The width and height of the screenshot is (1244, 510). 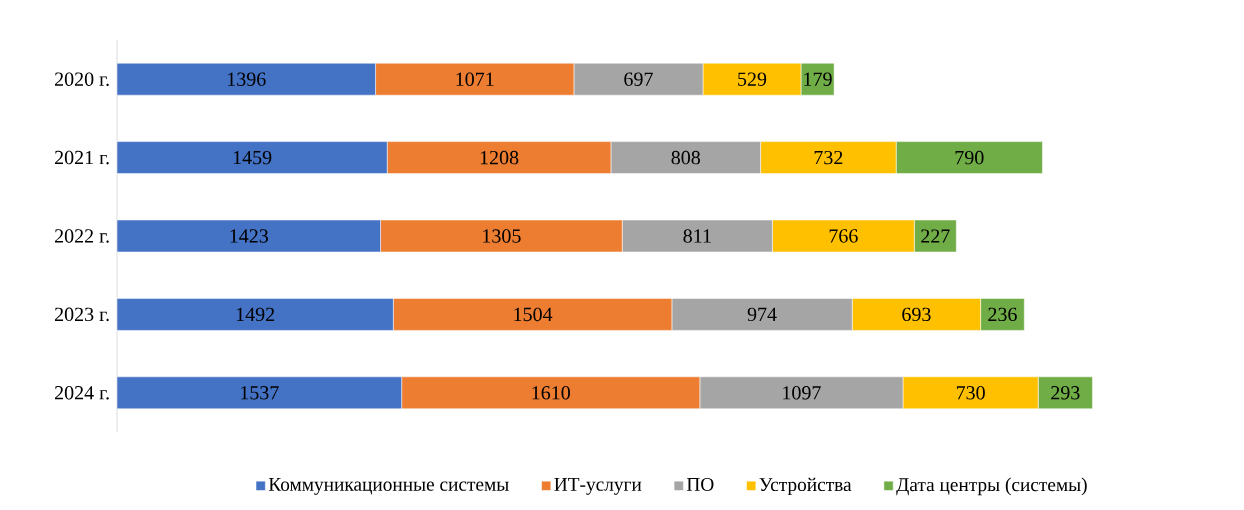 I want to click on data-label: 1097, so click(x=802, y=393).